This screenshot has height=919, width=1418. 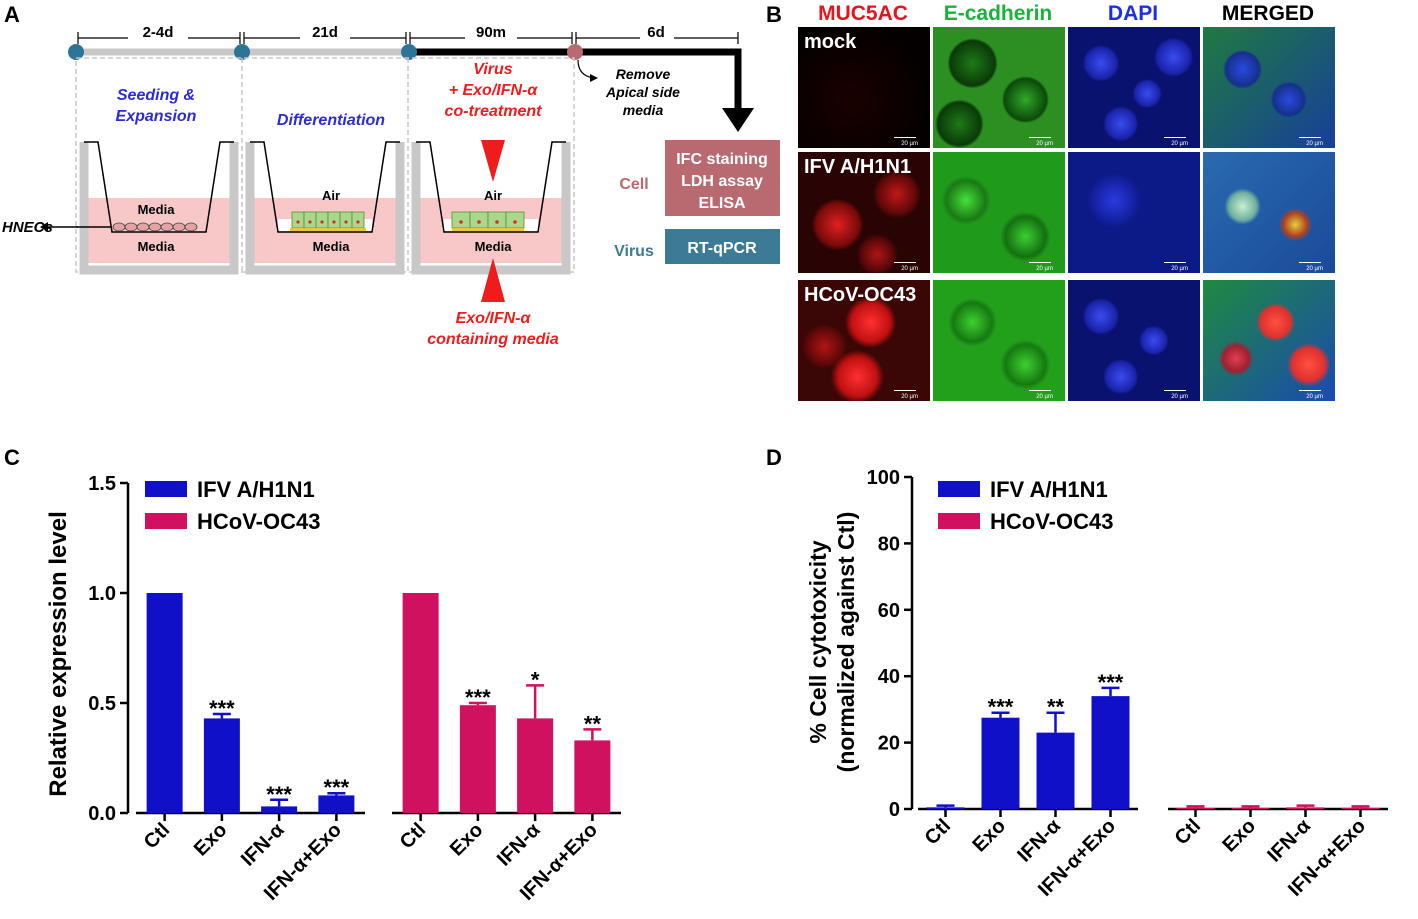 I want to click on micrograph-ifv-ecadherin: 20 µm, so click(x=999, y=212).